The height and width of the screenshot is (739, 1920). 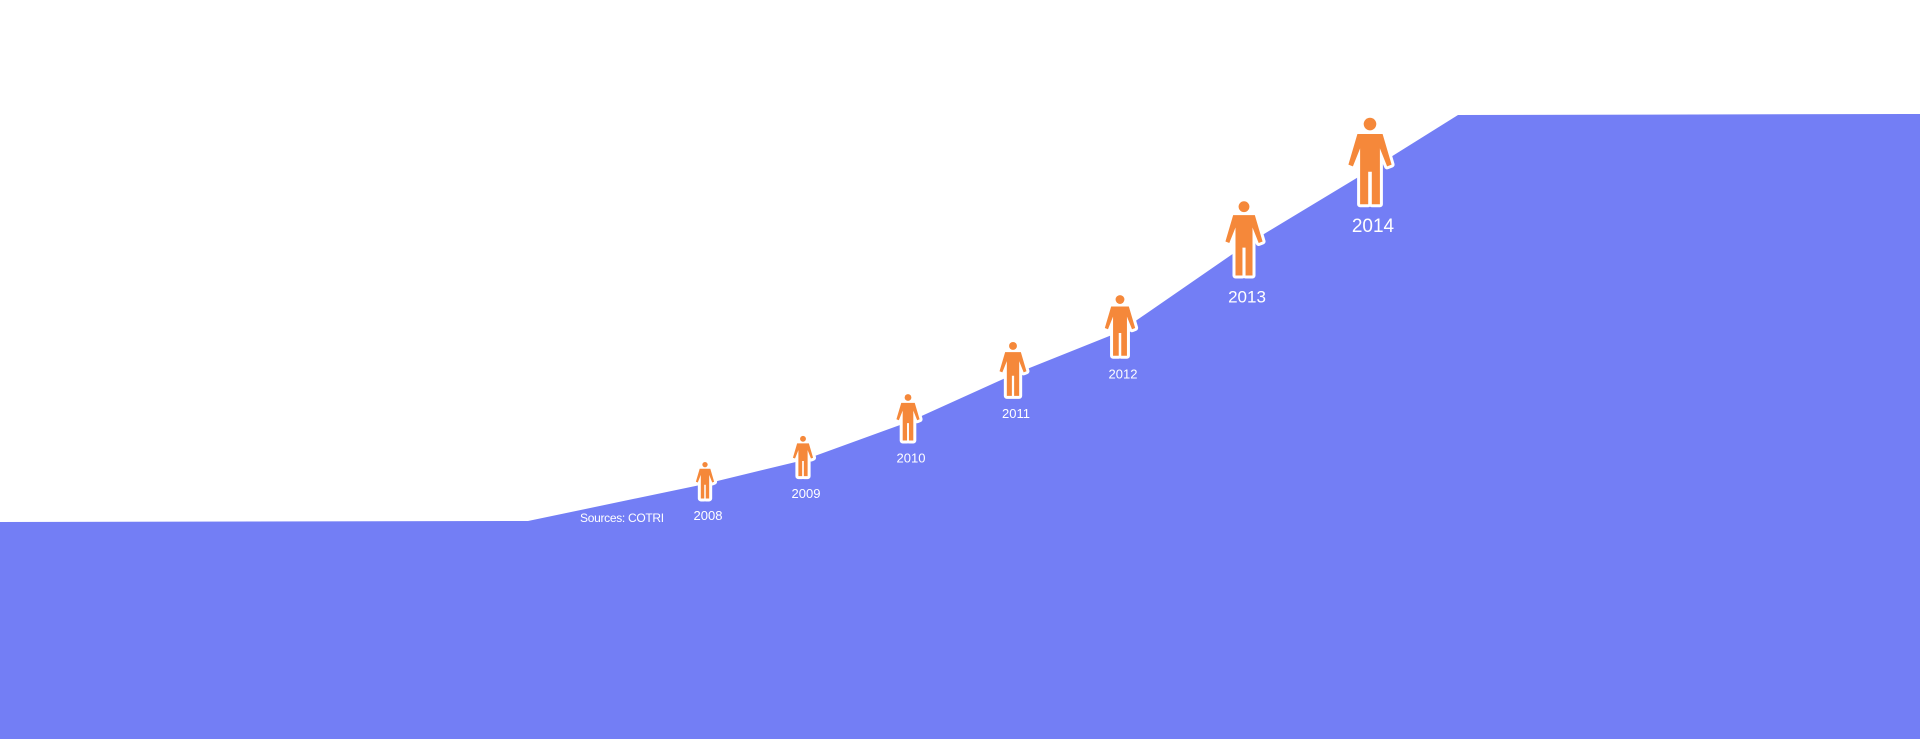 What do you see at coordinates (1373, 226) in the screenshot?
I see `year-label-2014: 2014` at bounding box center [1373, 226].